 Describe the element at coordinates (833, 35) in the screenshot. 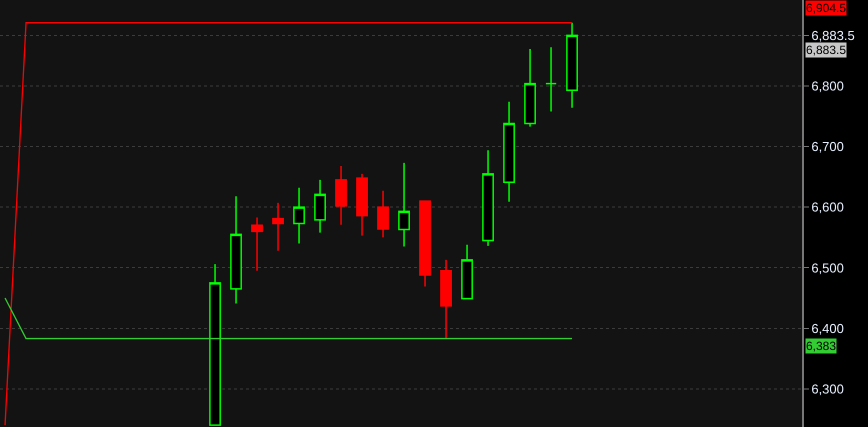

I see `y-tick-label: 6,883.5` at that location.